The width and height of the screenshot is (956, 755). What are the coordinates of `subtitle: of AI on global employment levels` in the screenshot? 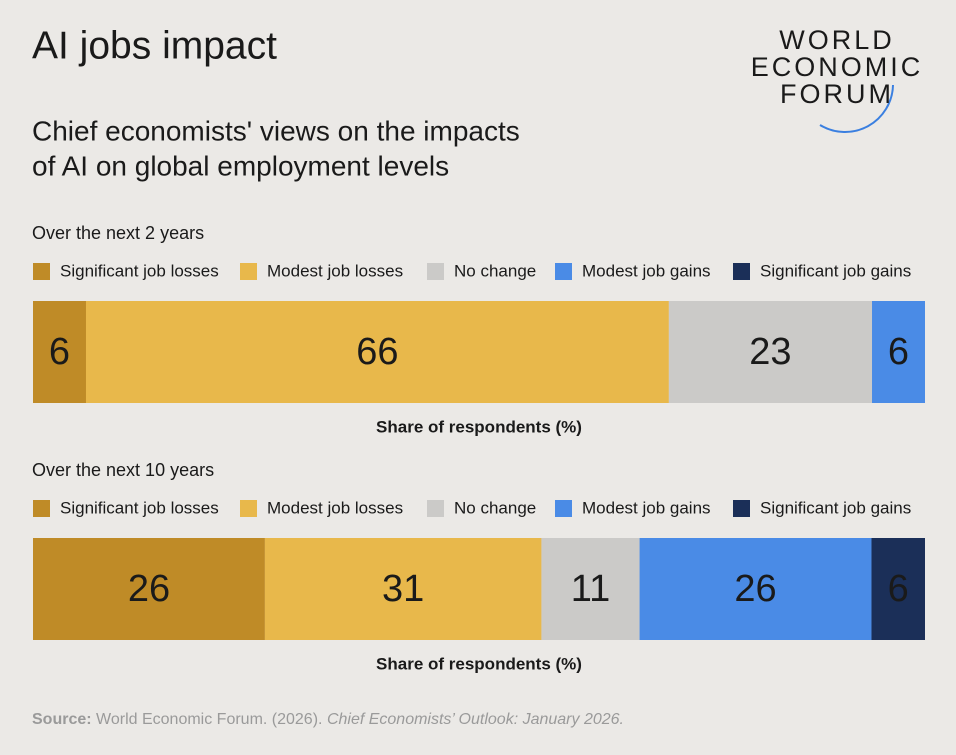 It's located at (240, 165).